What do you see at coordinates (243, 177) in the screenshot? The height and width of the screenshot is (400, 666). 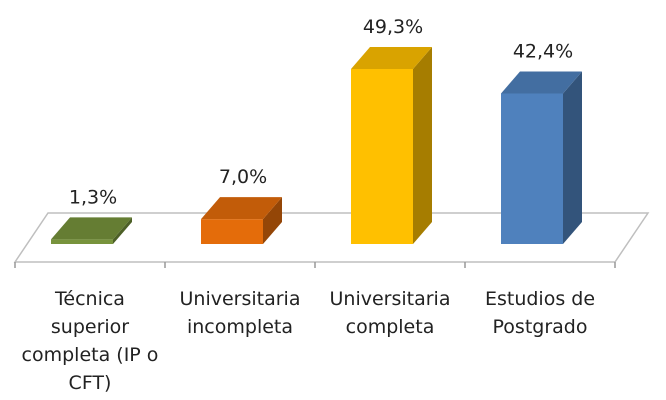 I see `value-label: 7,0%` at bounding box center [243, 177].